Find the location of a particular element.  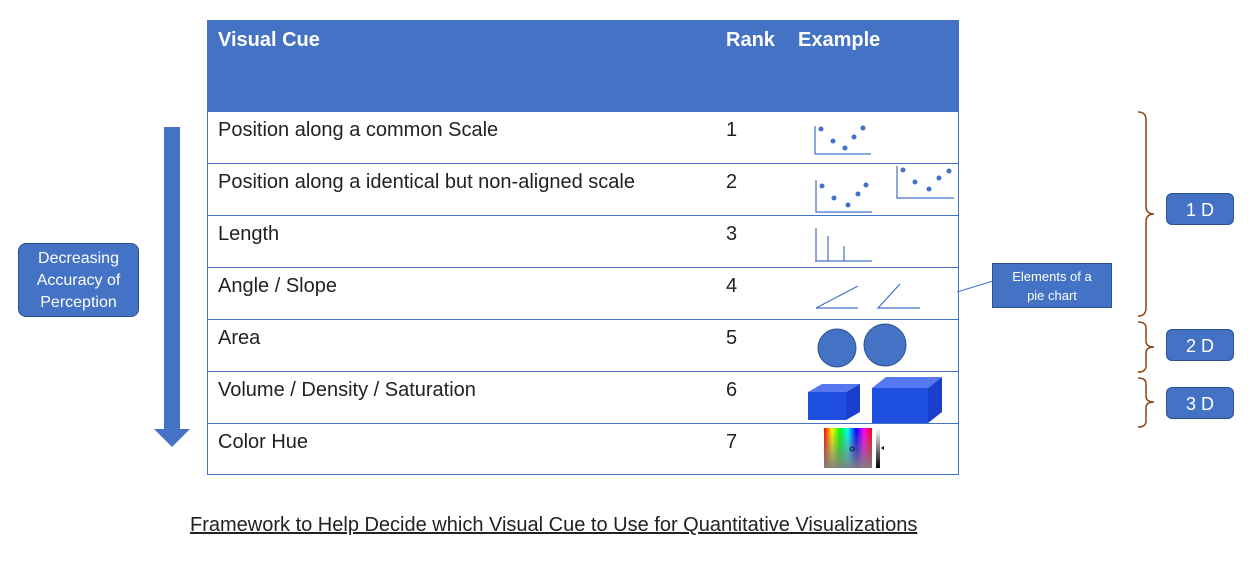

header-rank: Rank is located at coordinates (750, 40).